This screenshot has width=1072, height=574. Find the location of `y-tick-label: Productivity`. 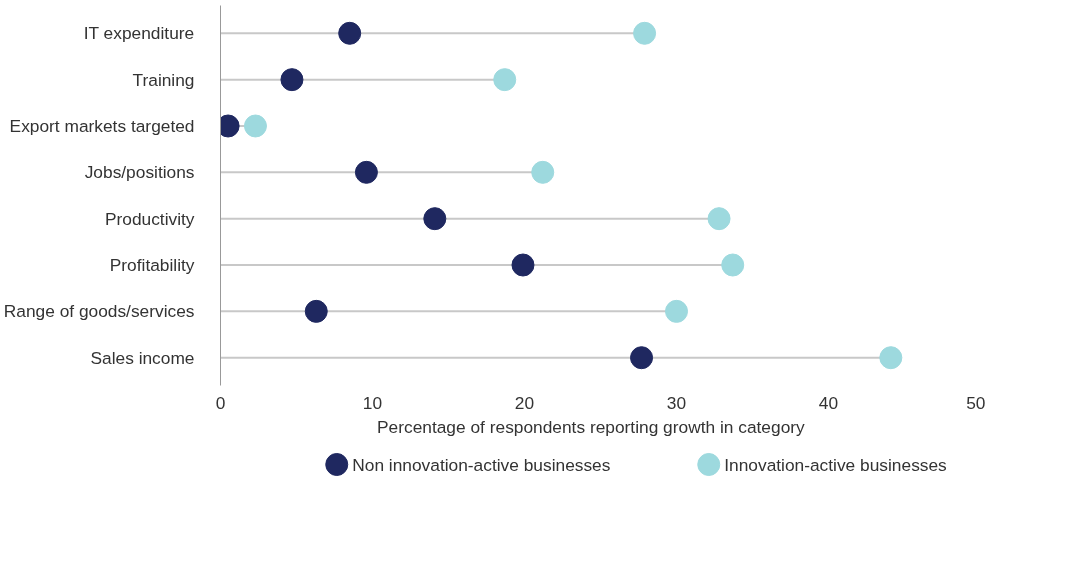

y-tick-label: Productivity is located at coordinates (149, 218).